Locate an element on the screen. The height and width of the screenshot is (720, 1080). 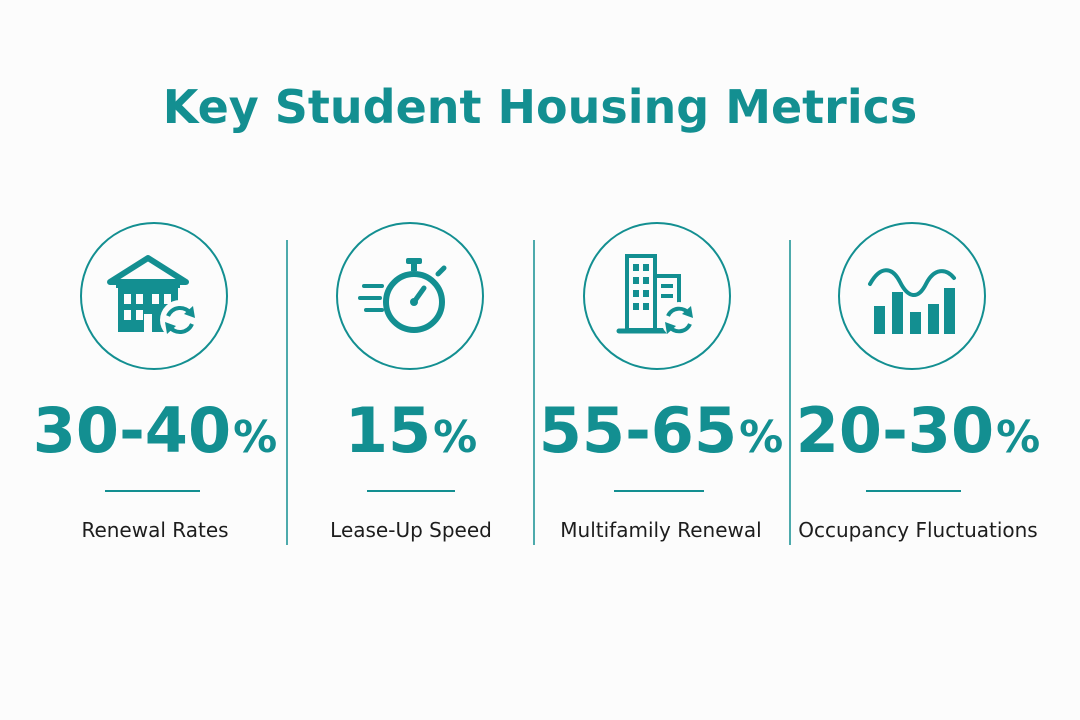
metric-label: Renewal Rates is located at coordinates (155, 530).